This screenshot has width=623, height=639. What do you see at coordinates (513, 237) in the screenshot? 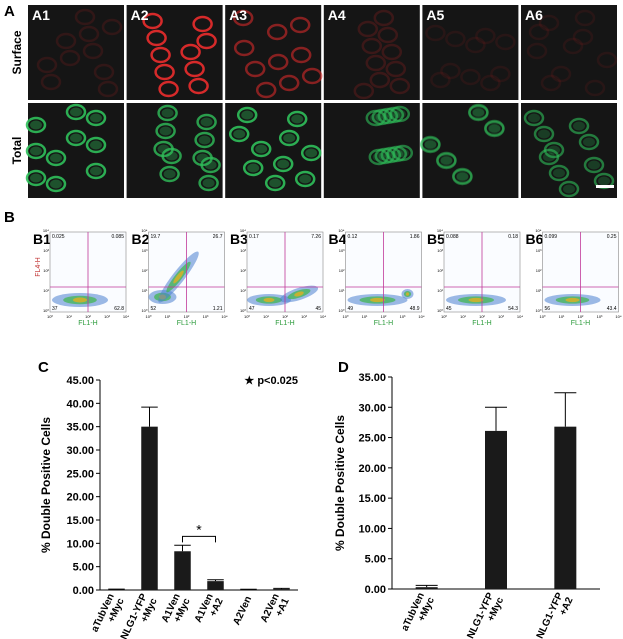
I see `quadrant-value: 0.18` at bounding box center [513, 237].